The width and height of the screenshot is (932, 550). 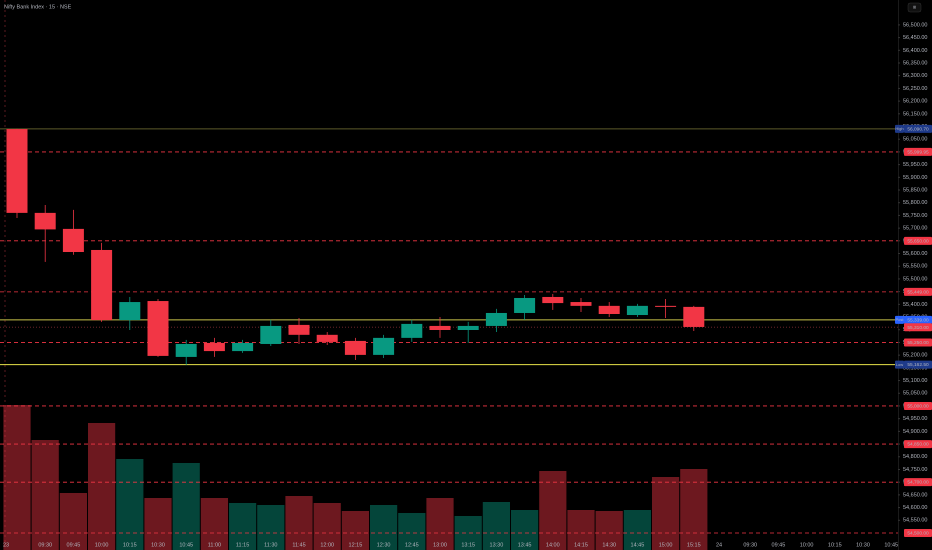 What do you see at coordinates (915, 89) in the screenshot?
I see `y-tick-label: 56,250.00` at bounding box center [915, 89].